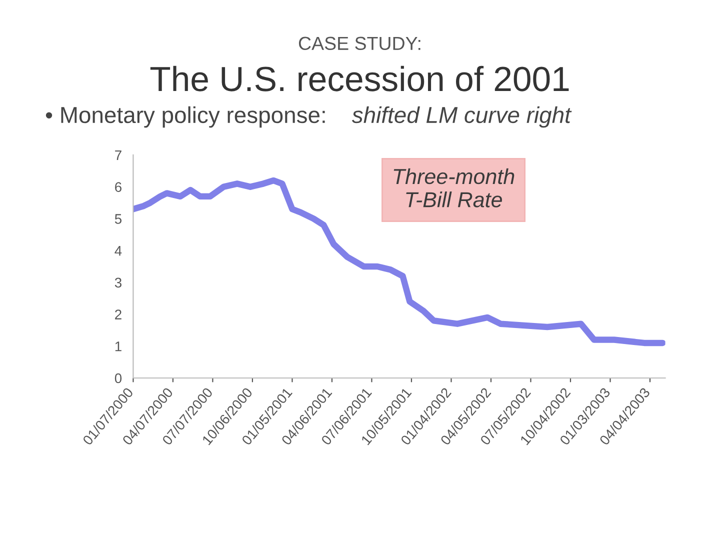 This screenshot has width=720, height=540. Describe the element at coordinates (118, 187) in the screenshot. I see `y-tick-label: 6` at that location.